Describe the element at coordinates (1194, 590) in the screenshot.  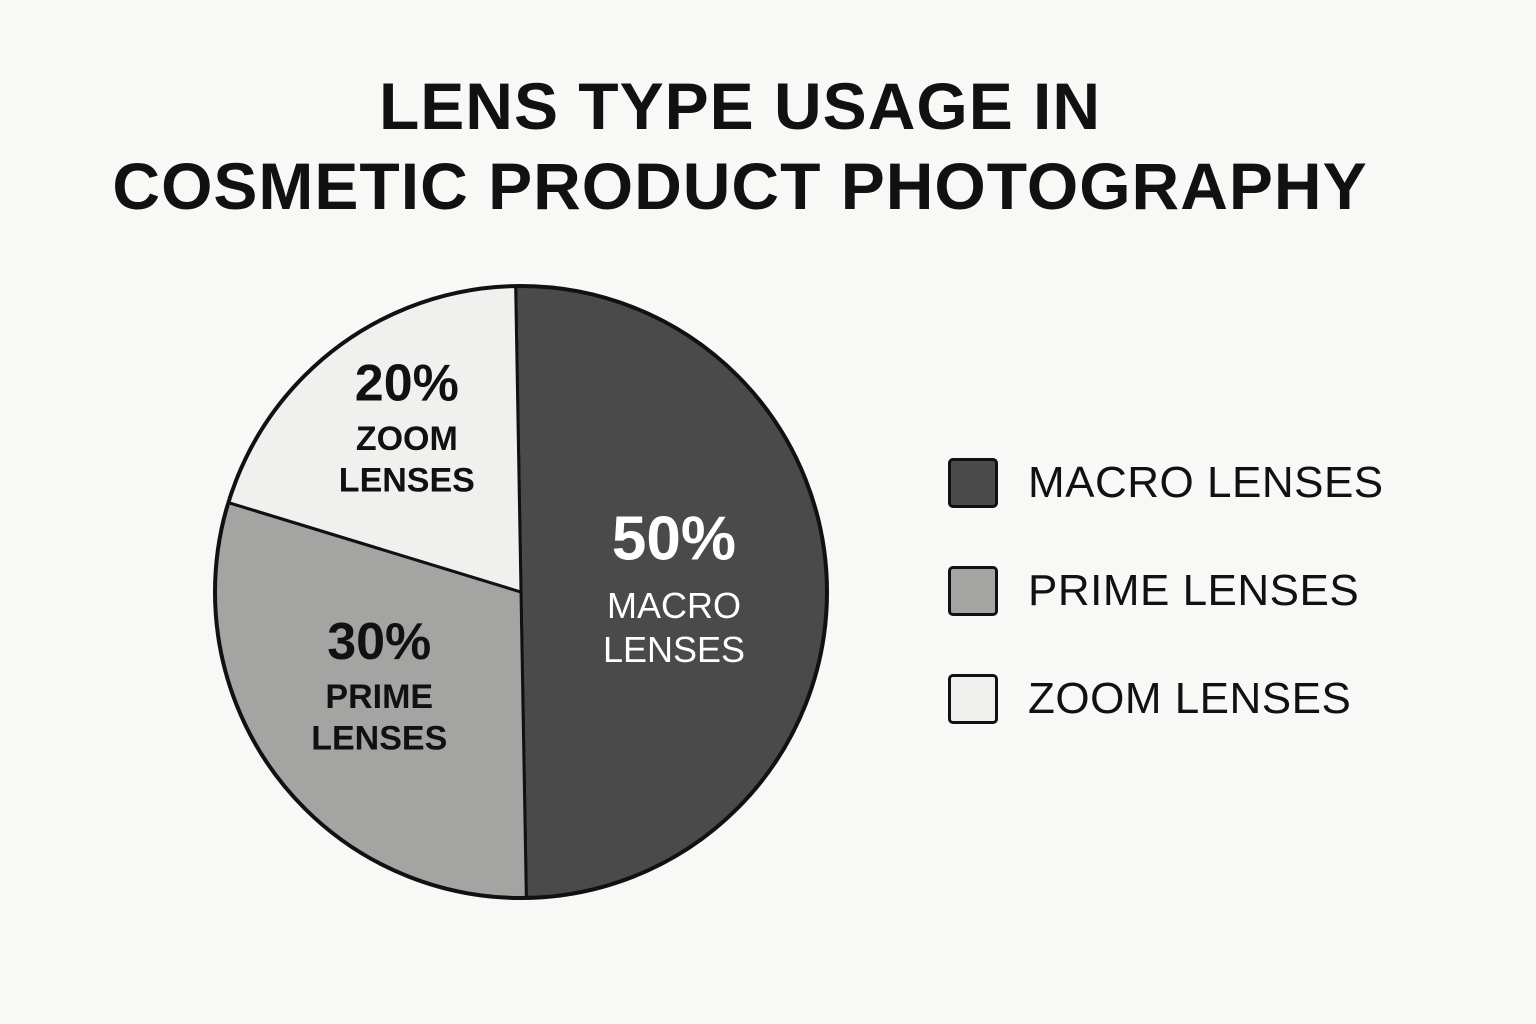
I see `legend-label-prime: PRIME LENSES` at that location.